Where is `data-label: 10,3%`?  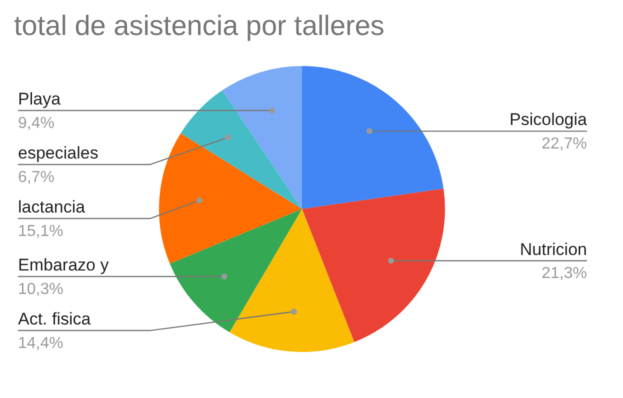
data-label: 10,3% is located at coordinates (41, 289).